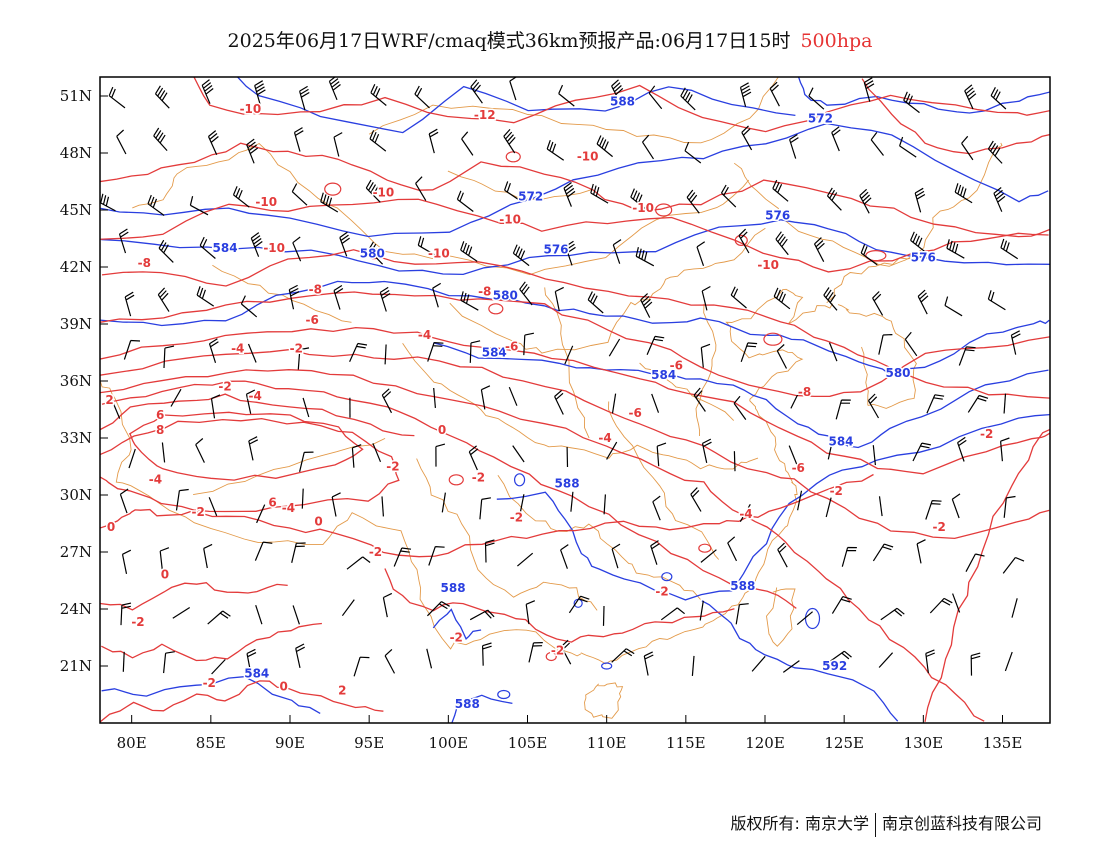 The height and width of the screenshot is (850, 1100). I want to click on lon-tick-label: 135E, so click(1003, 743).